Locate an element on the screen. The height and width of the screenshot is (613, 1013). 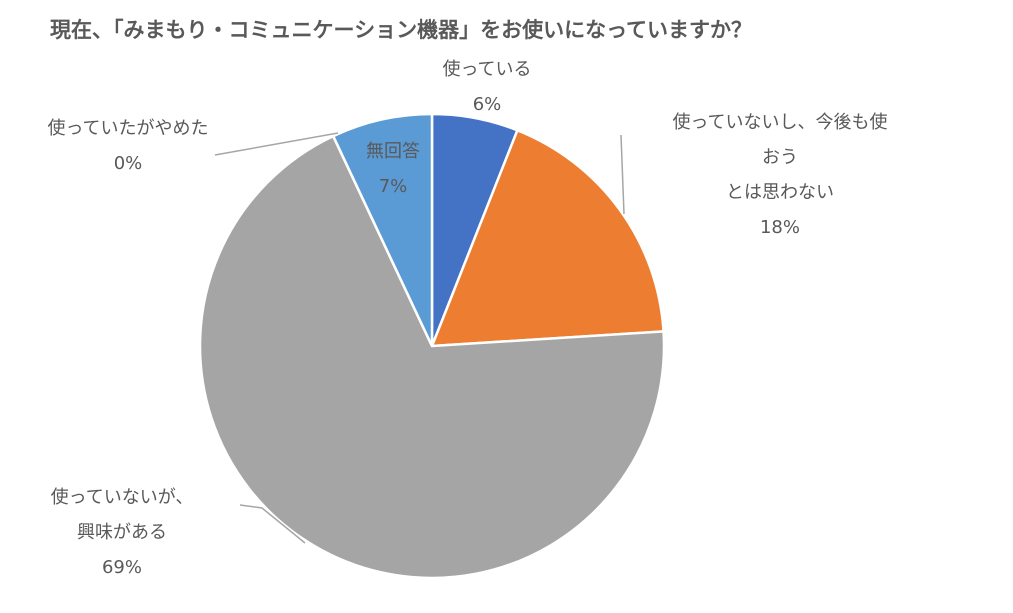
value-label: 69% is located at coordinates (121, 567).